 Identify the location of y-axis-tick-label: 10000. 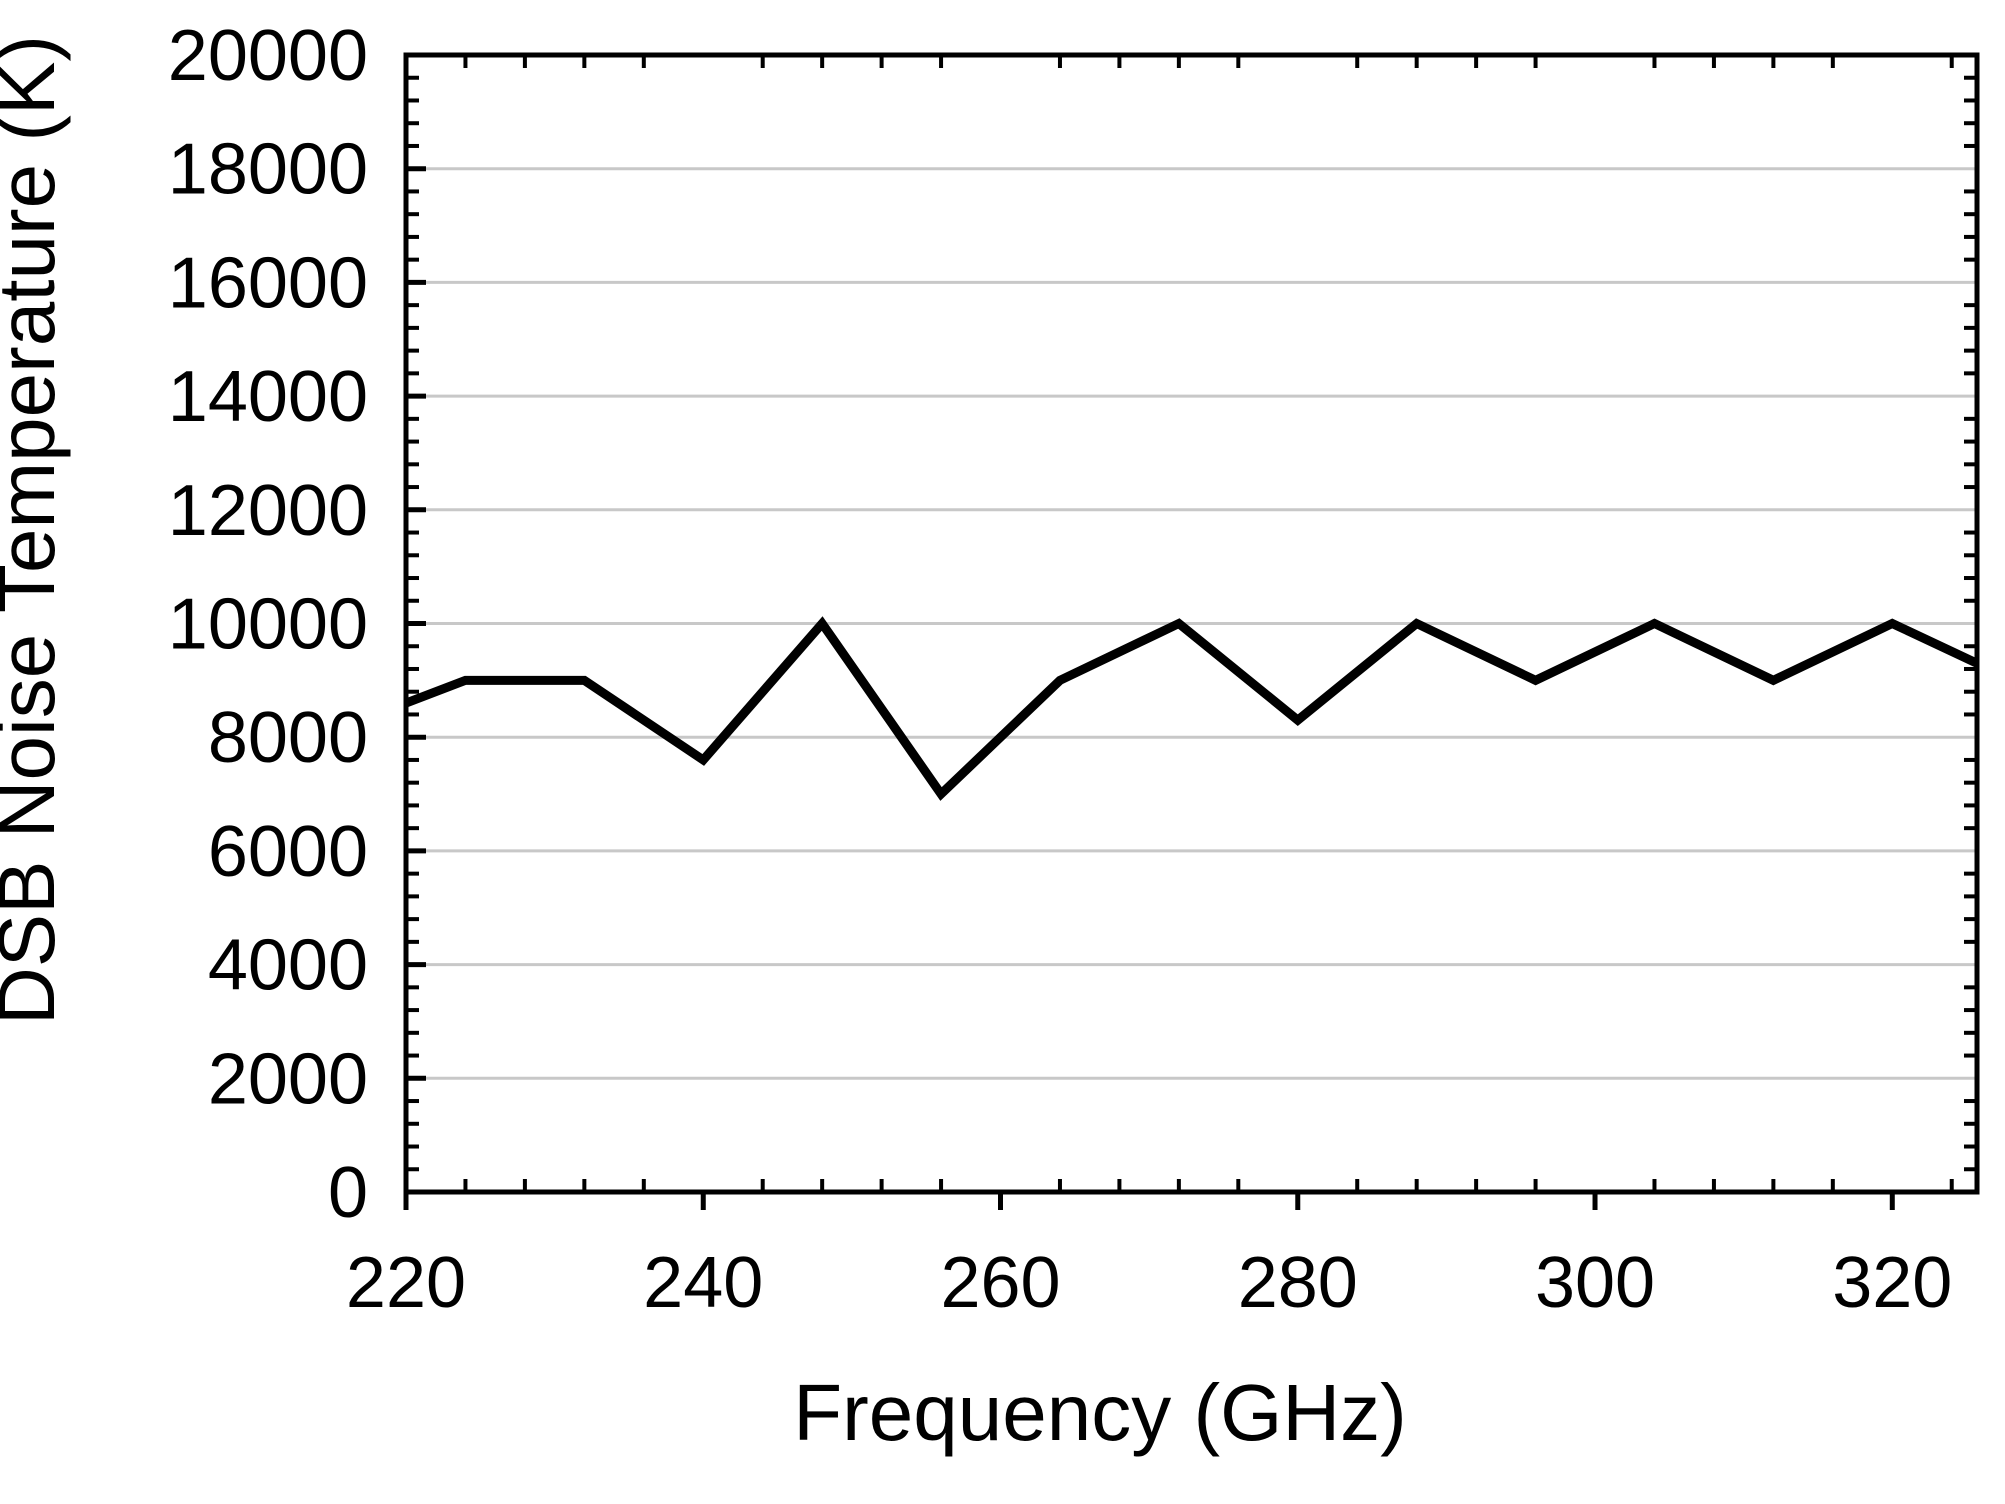
(268, 625).